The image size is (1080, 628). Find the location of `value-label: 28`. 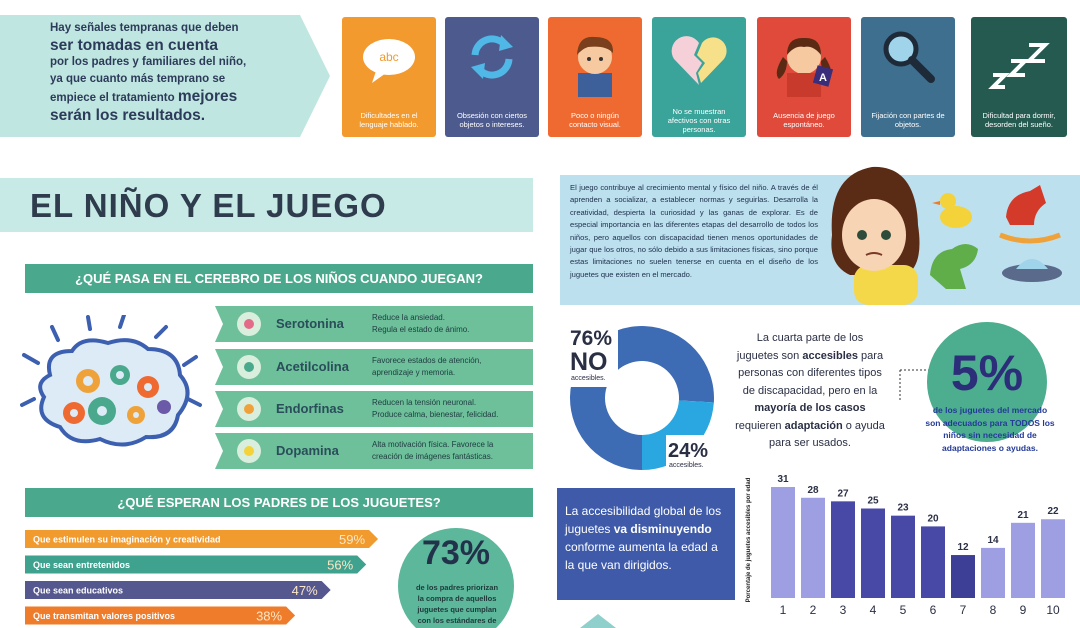

value-label: 28 is located at coordinates (813, 490).